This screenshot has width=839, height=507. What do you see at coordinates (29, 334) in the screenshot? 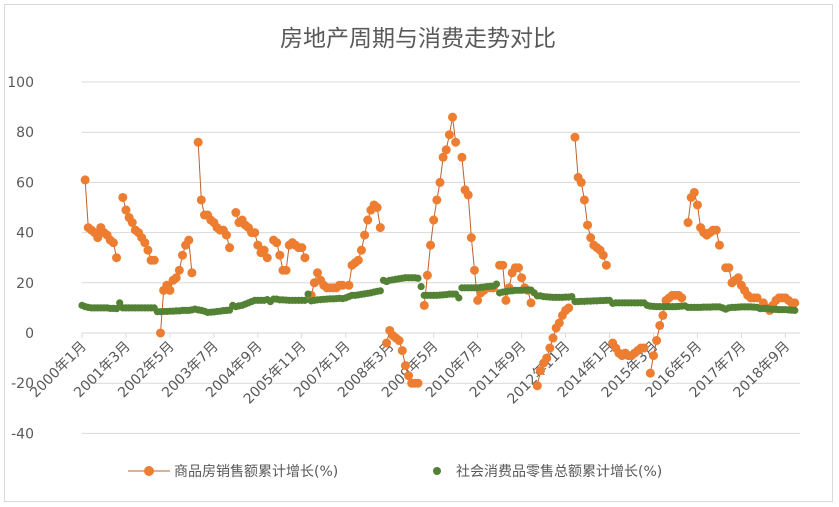
I see `y-tick-label: 0` at bounding box center [29, 334].